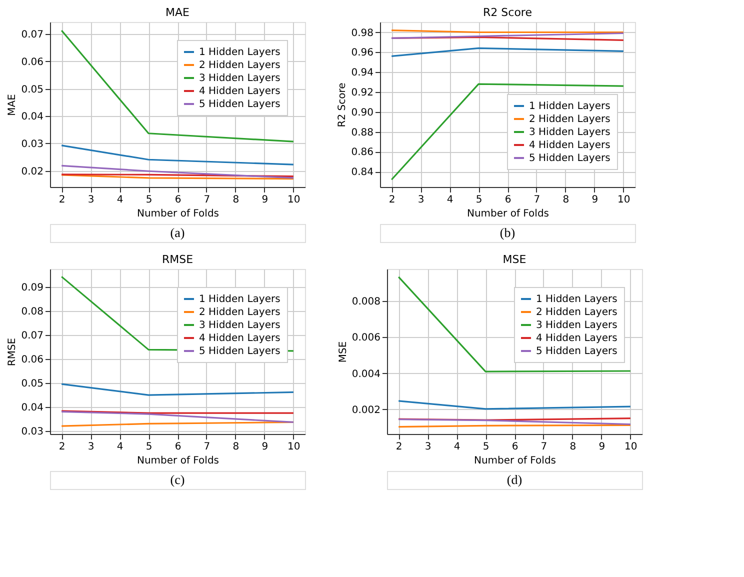 This screenshot has height=577, width=744. What do you see at coordinates (508, 232) in the screenshot?
I see `text: (b)` at bounding box center [508, 232].